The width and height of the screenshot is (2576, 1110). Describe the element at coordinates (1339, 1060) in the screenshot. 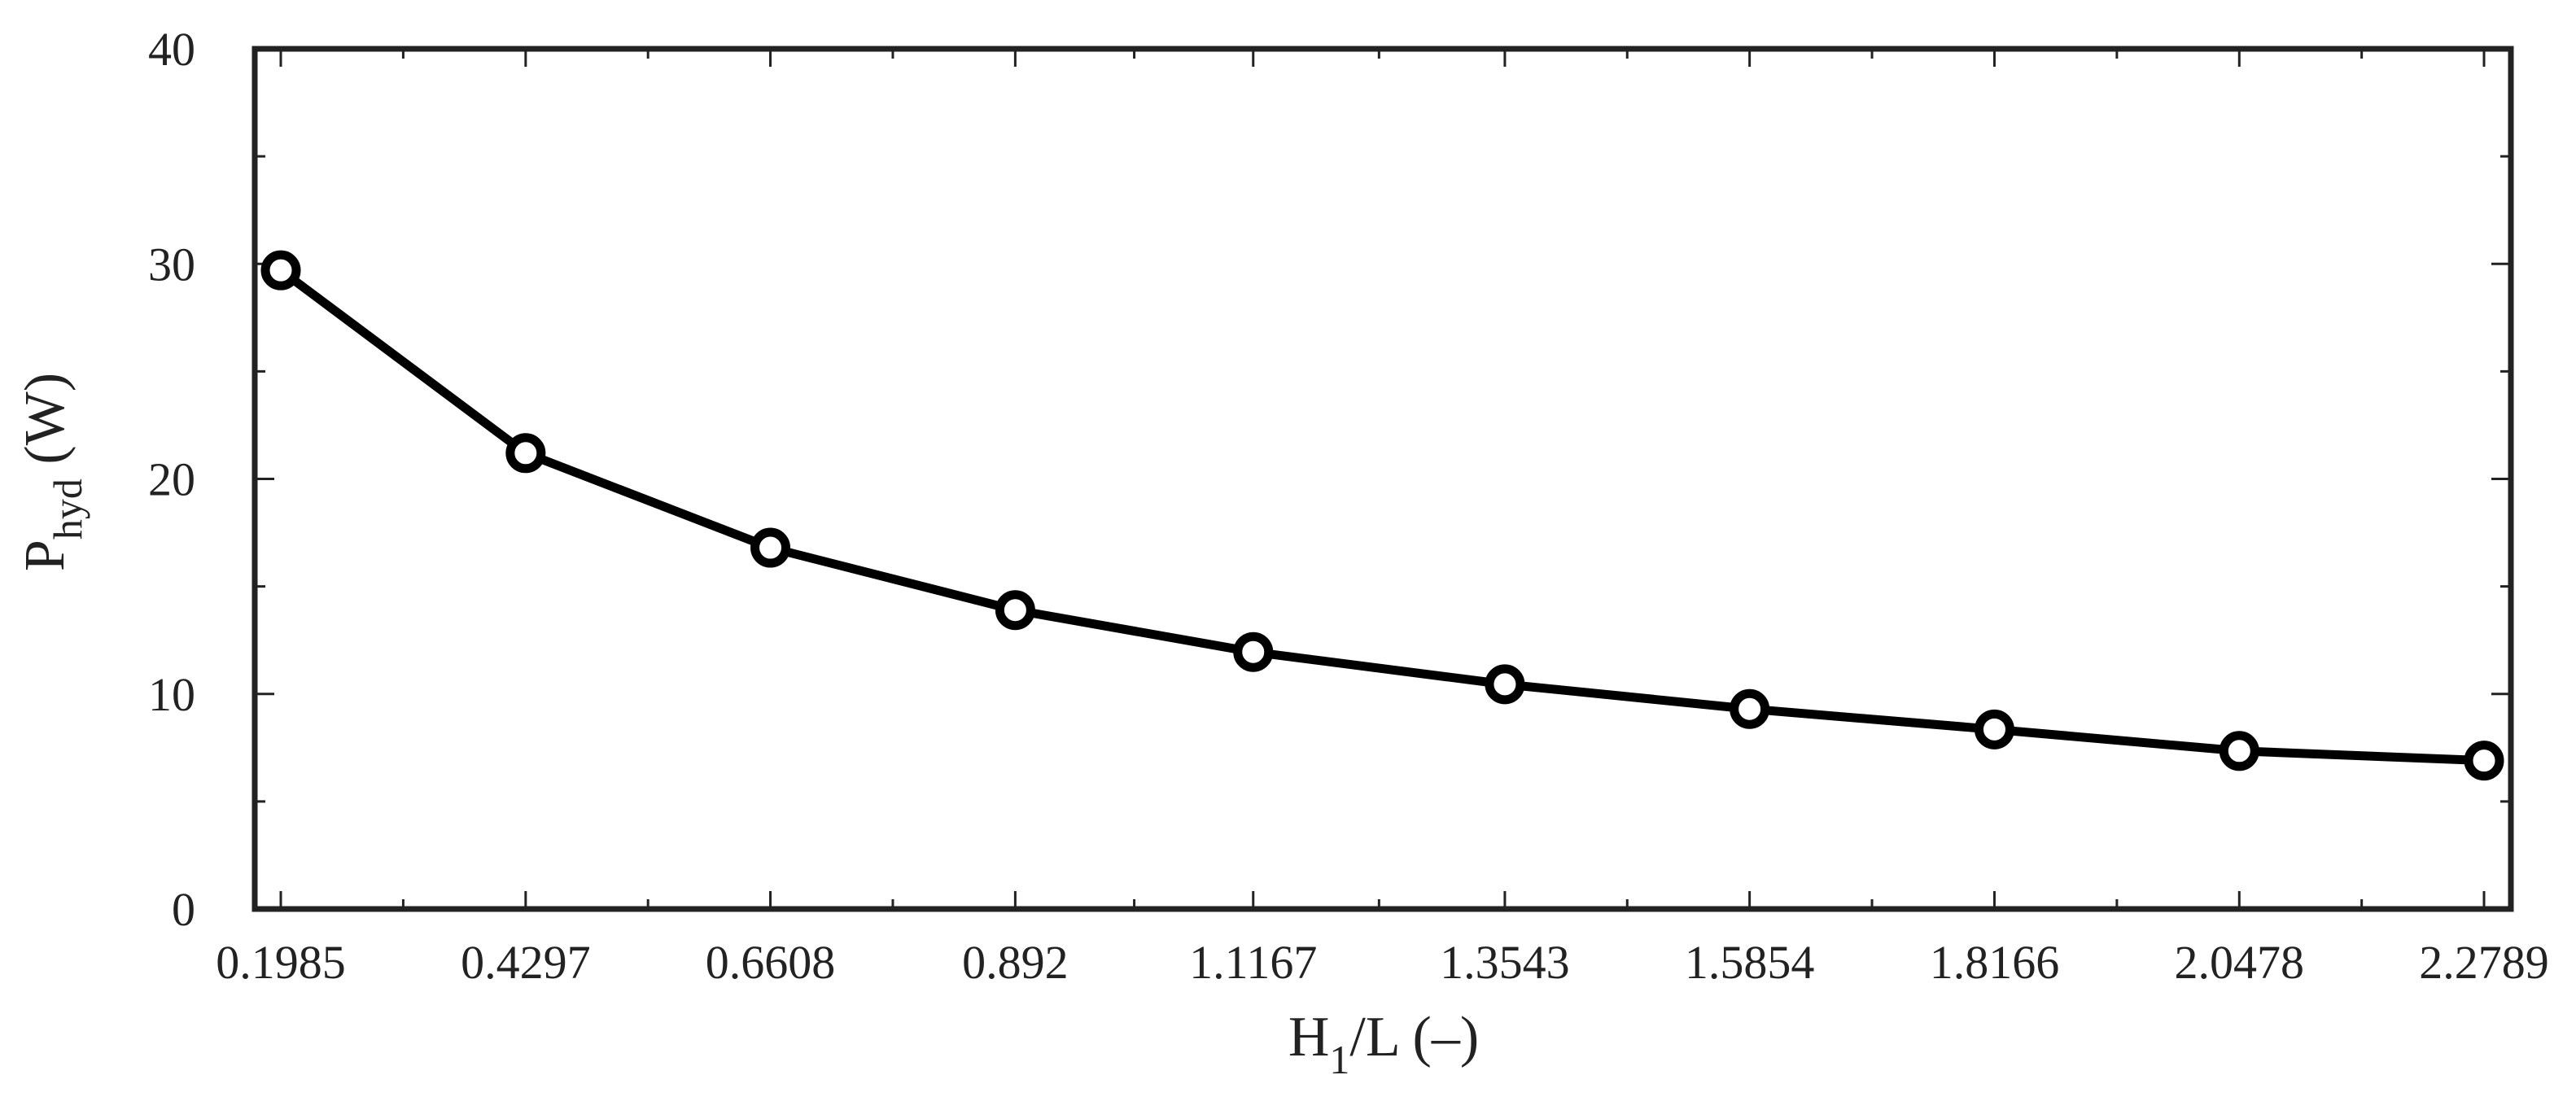

I see `x-axis-label-sub: 1` at that location.